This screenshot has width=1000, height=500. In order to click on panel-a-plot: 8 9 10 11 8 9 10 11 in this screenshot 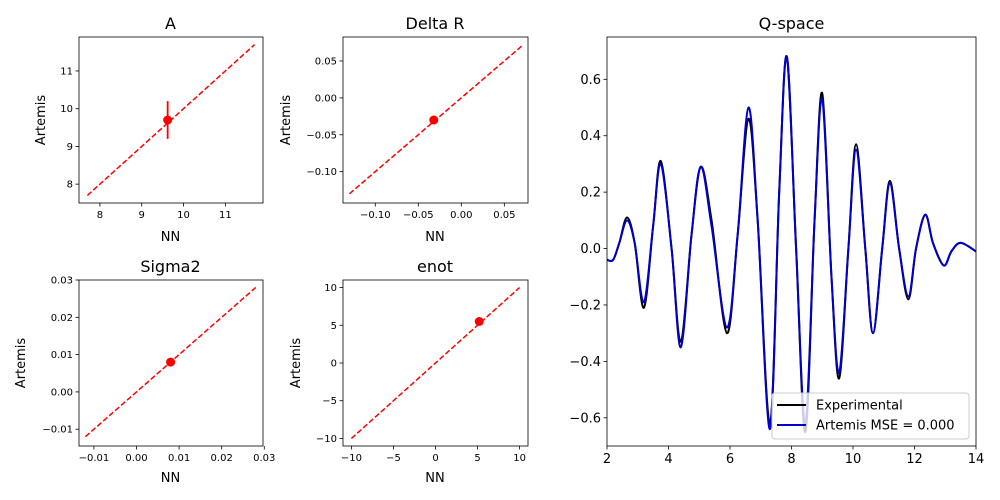, I will do `click(162, 128)`.